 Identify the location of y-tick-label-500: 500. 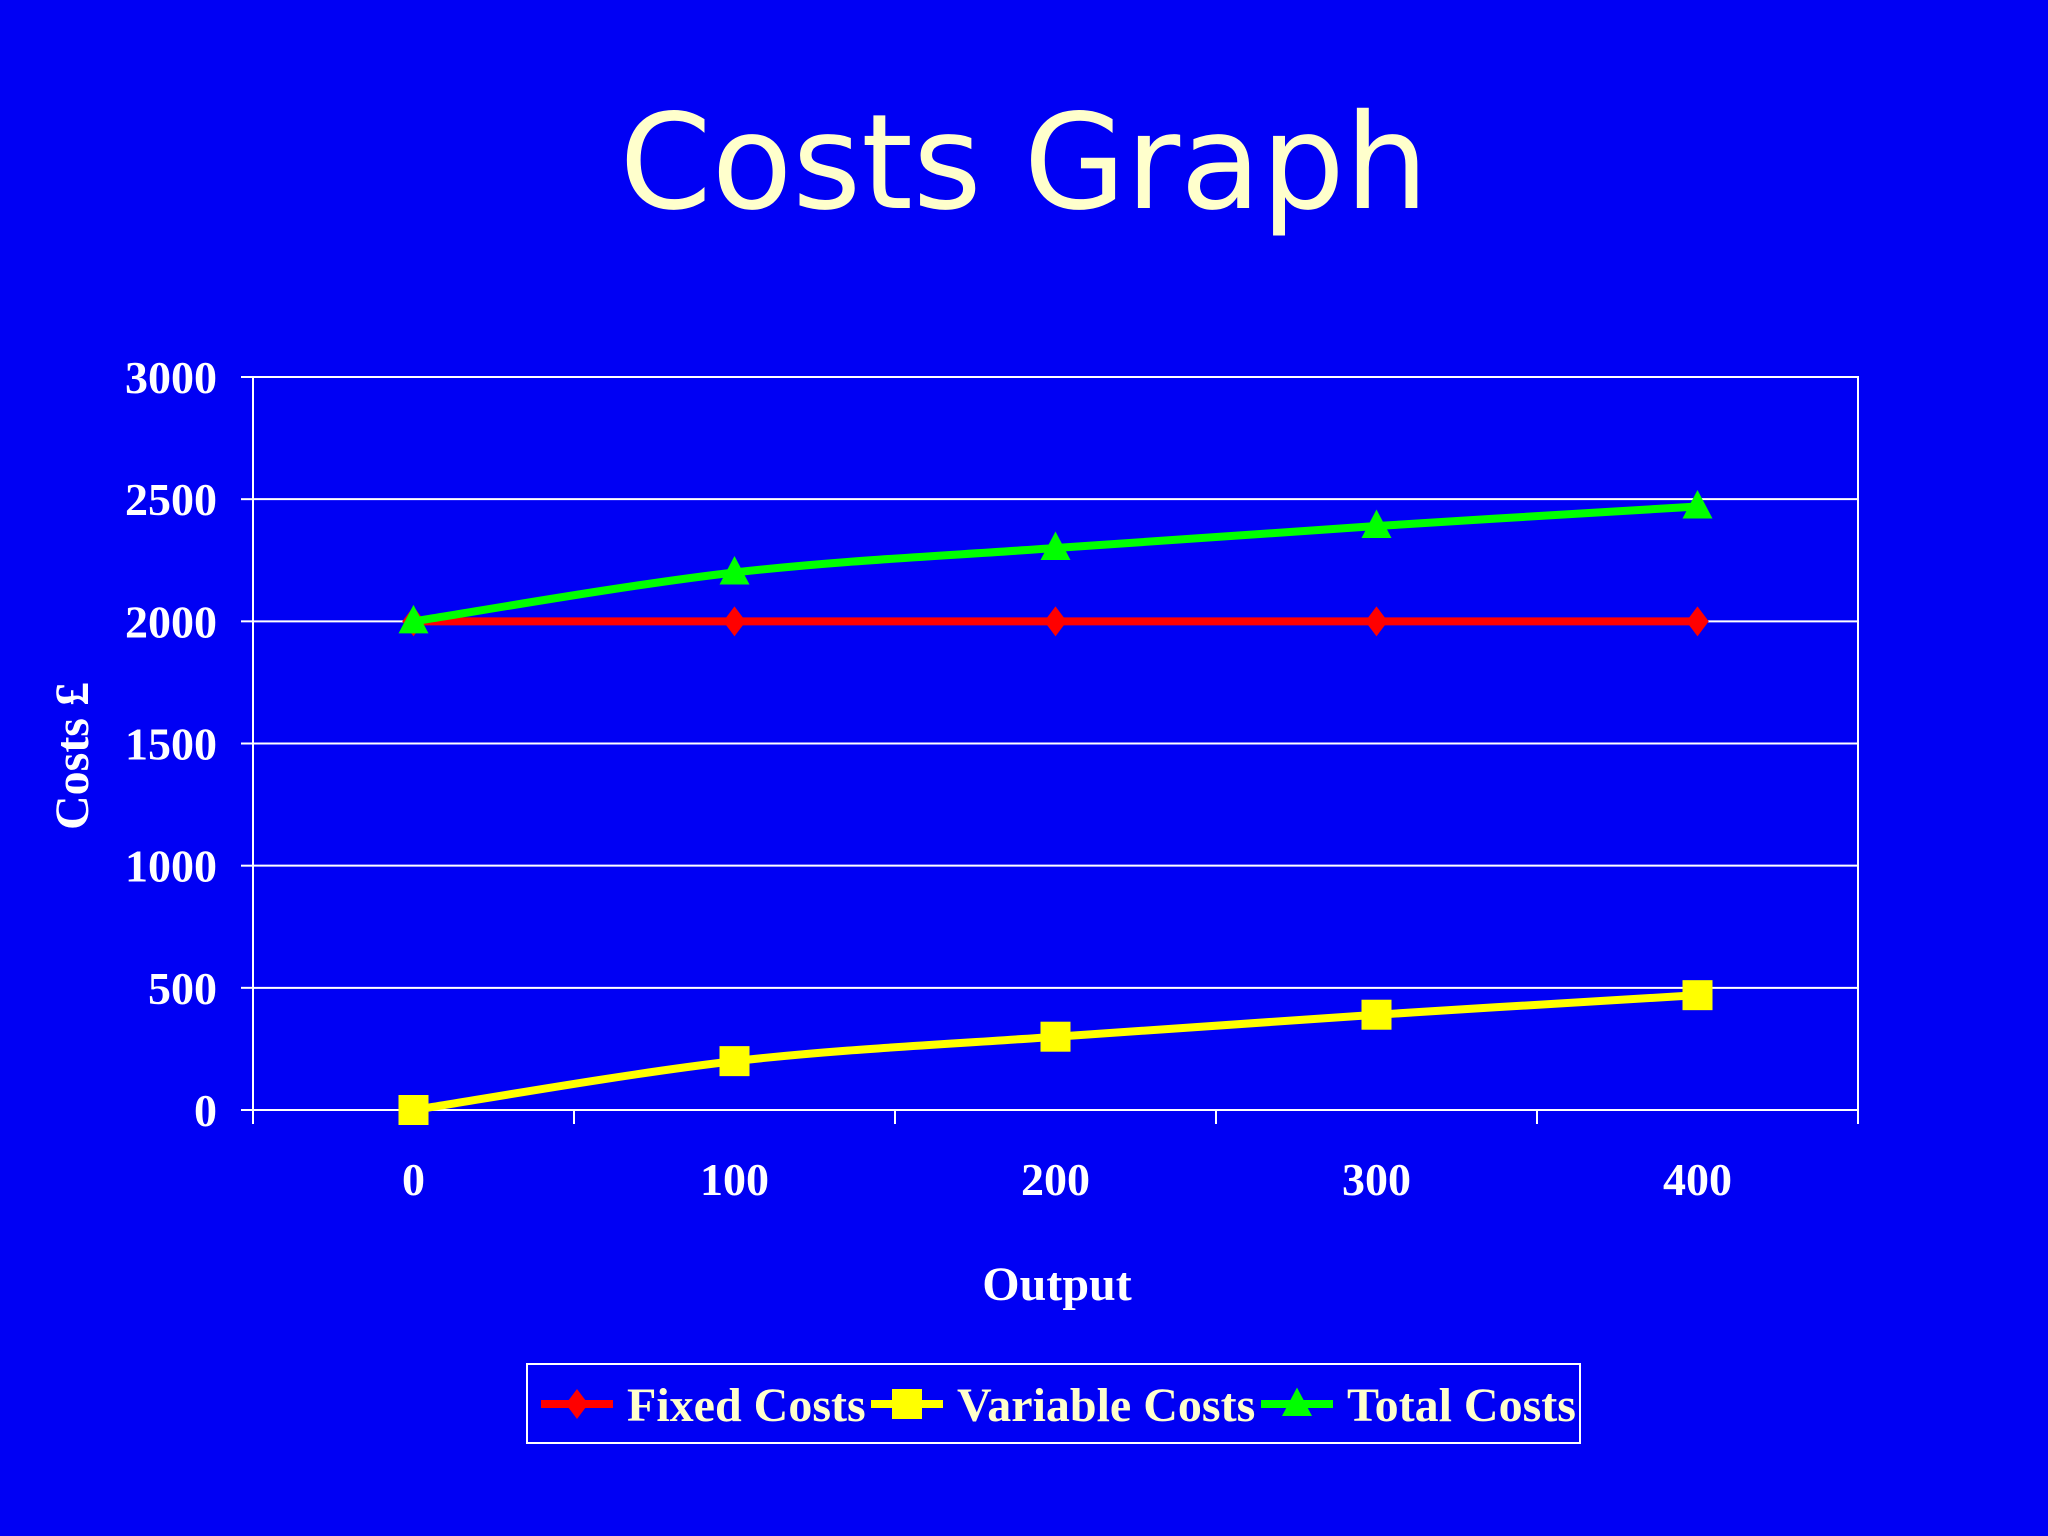
(182, 988).